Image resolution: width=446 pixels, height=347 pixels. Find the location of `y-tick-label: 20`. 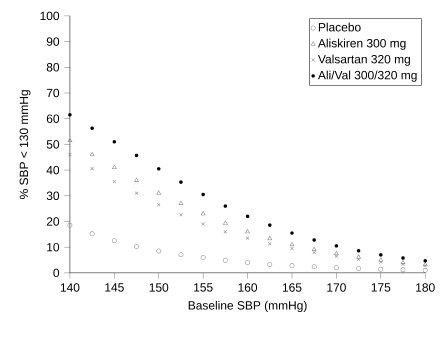

y-tick-label: 20 is located at coordinates (53, 221).